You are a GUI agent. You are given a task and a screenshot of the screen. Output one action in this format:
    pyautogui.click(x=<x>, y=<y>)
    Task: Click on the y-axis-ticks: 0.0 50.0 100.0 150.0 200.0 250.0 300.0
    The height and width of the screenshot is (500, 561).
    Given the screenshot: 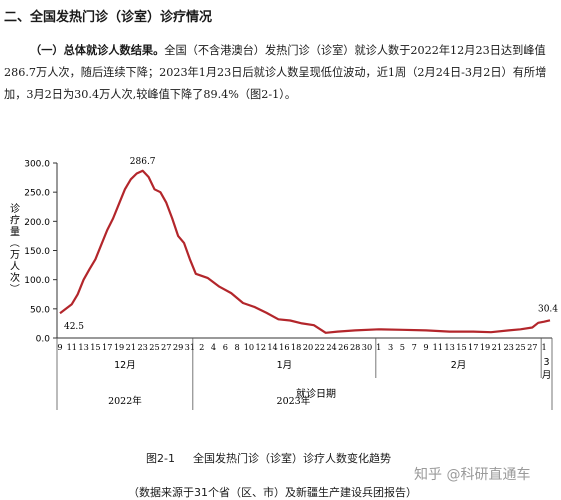 What is the action you would take?
    pyautogui.click(x=40, y=252)
    